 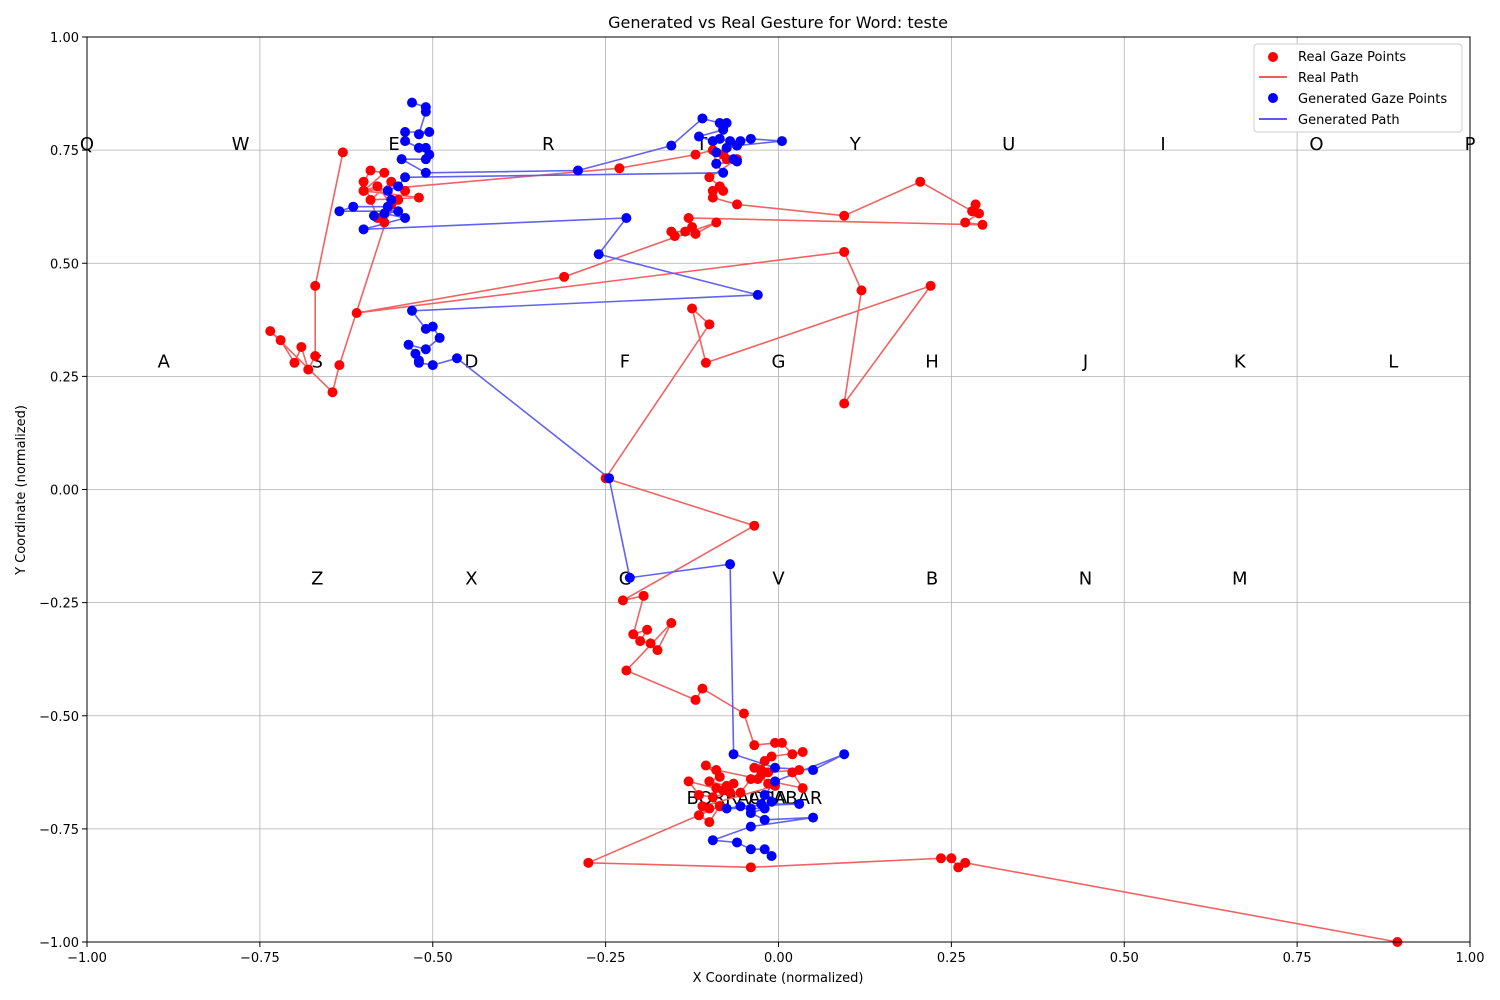 I want to click on key-label-w: W, so click(x=241, y=144).